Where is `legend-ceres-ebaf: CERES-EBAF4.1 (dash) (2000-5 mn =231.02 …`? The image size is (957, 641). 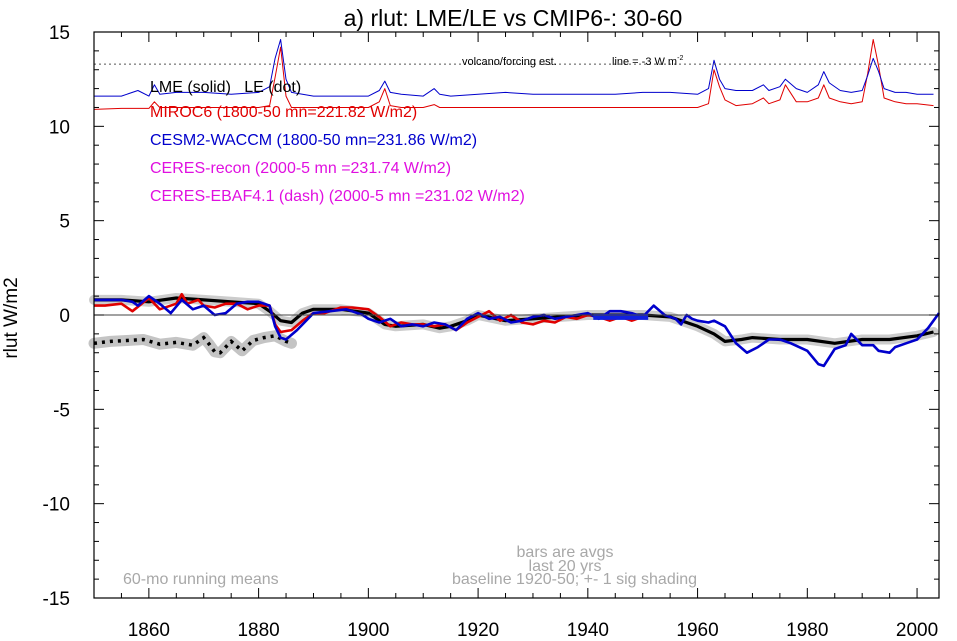 legend-ceres-ebaf: CERES-EBAF4.1 (dash) (2000-5 mn =231.02 … is located at coordinates (337, 196).